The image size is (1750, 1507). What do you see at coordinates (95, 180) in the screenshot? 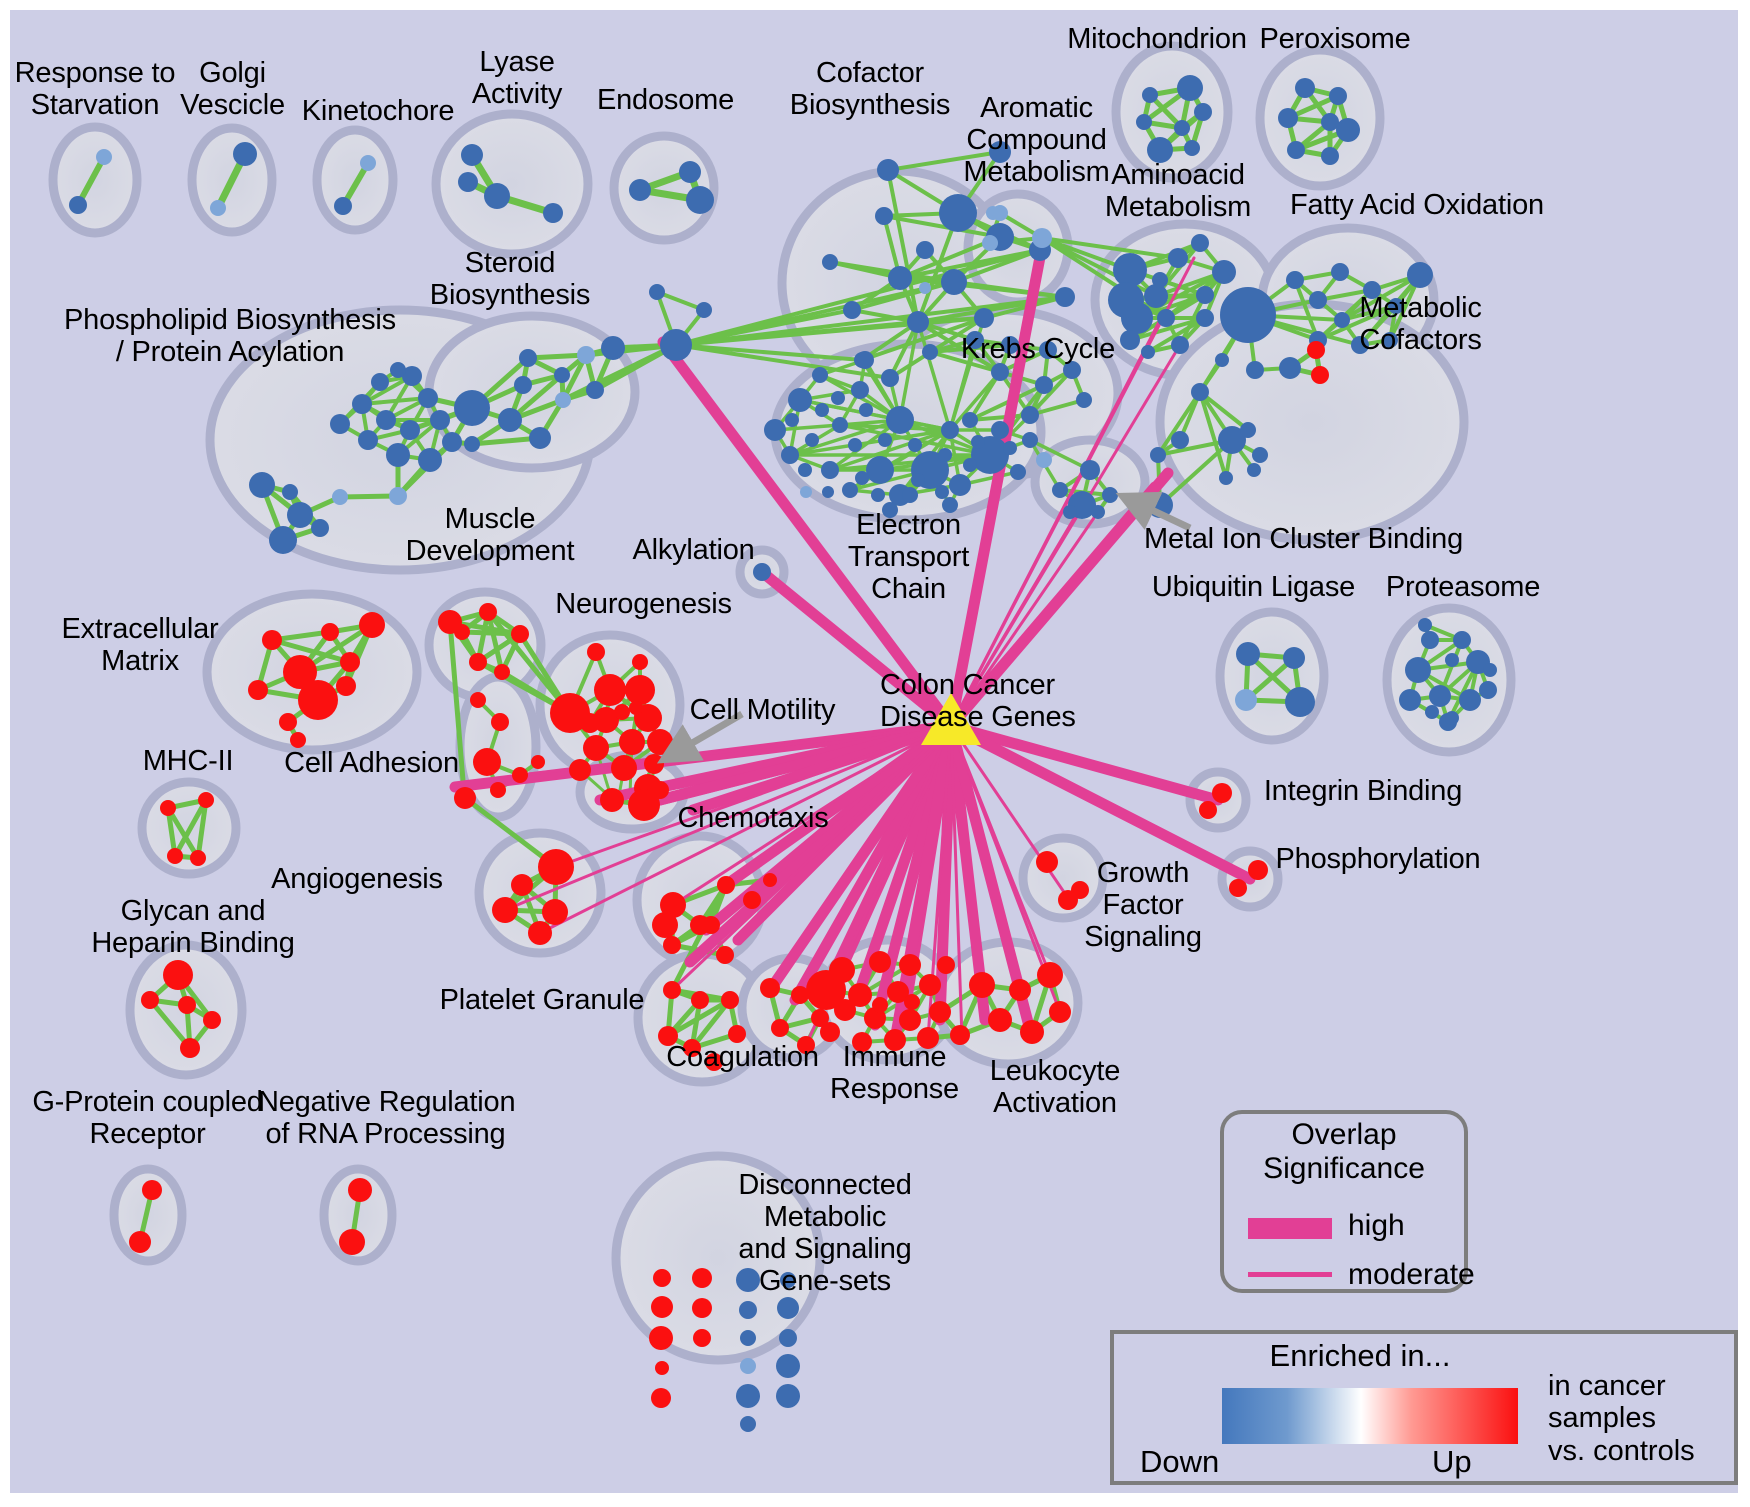
I see `cluster-halo-response-to-starvation` at bounding box center [95, 180].